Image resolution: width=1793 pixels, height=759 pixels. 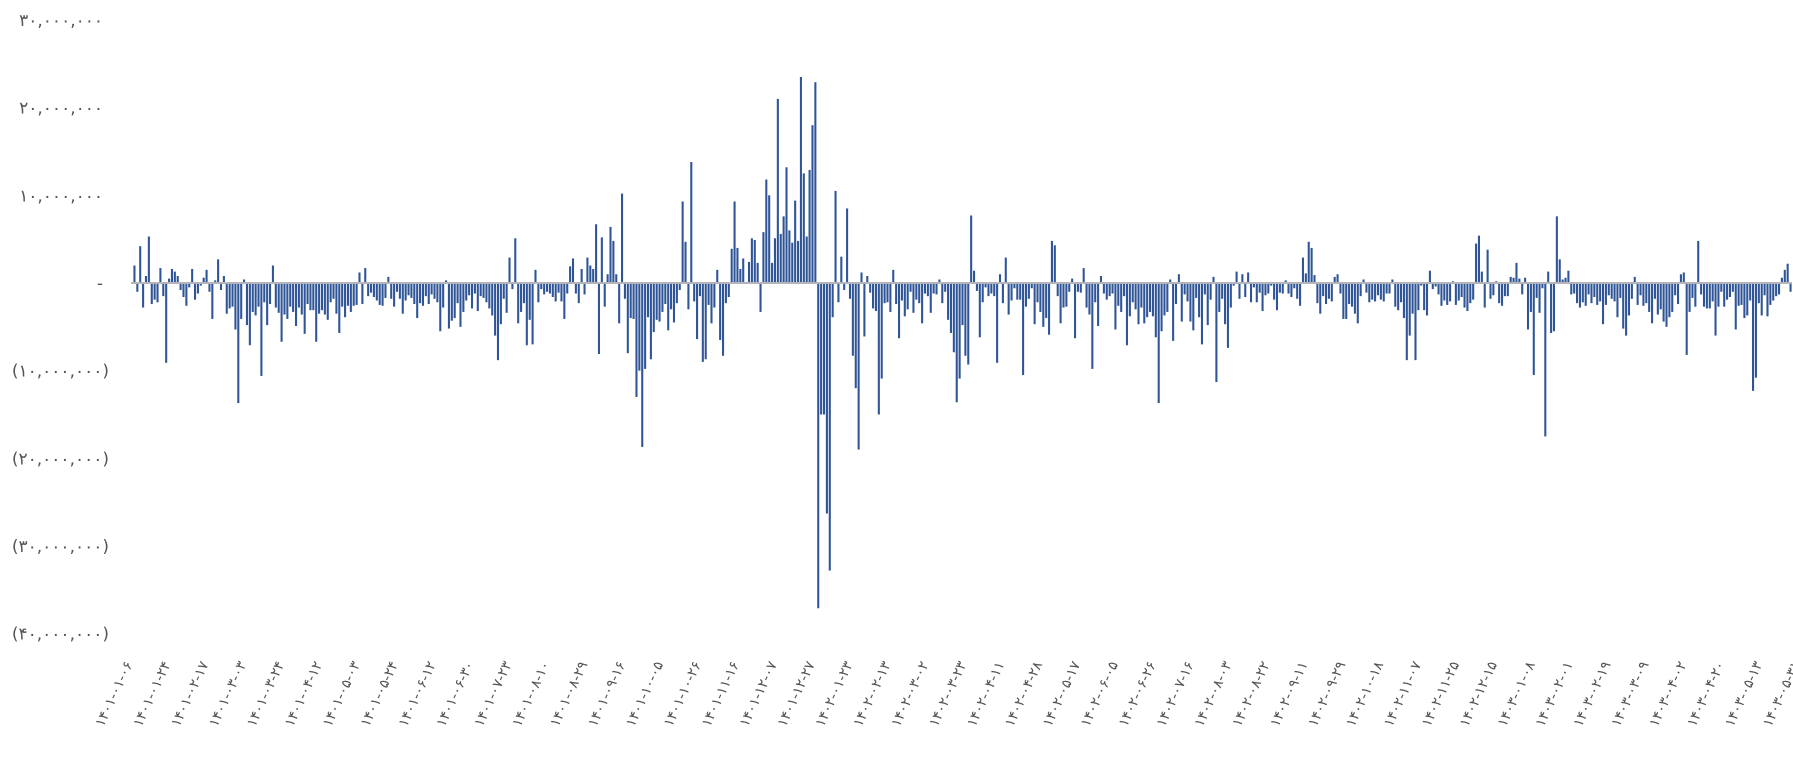 I want to click on x-tick-label: ۱۴۰۳-۰۲-۱۹, so click(x=1593, y=694).